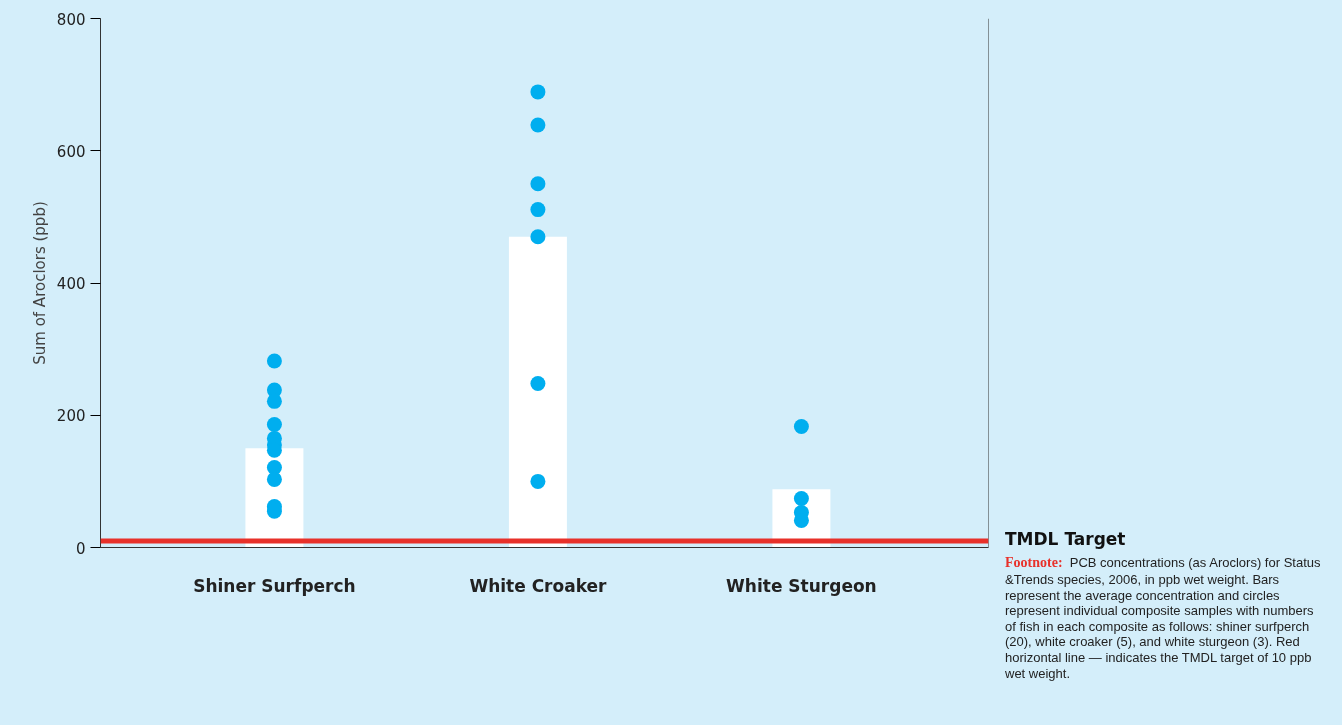  I want to click on x-tick-label: White Croaker, so click(538, 585).